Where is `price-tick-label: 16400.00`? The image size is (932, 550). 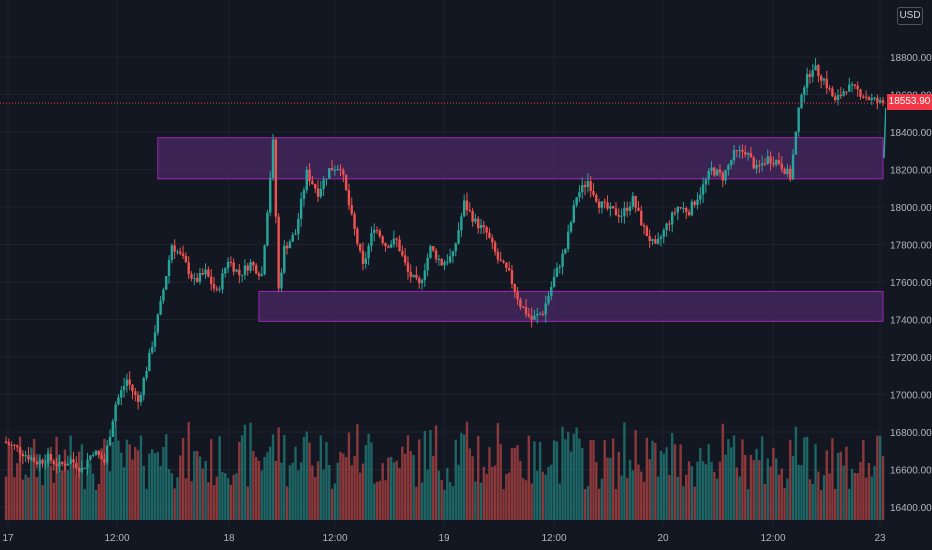 price-tick-label: 16400.00 is located at coordinates (911, 508).